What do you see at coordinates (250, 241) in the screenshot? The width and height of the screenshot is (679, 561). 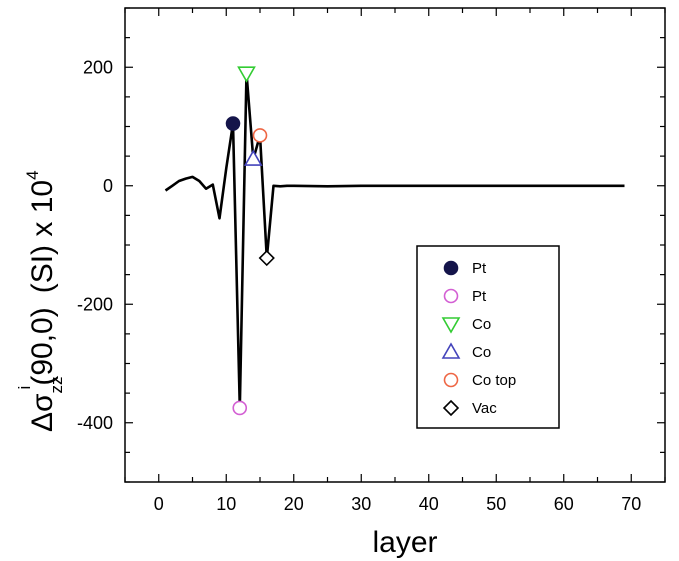 I see `markers-layer` at bounding box center [250, 241].